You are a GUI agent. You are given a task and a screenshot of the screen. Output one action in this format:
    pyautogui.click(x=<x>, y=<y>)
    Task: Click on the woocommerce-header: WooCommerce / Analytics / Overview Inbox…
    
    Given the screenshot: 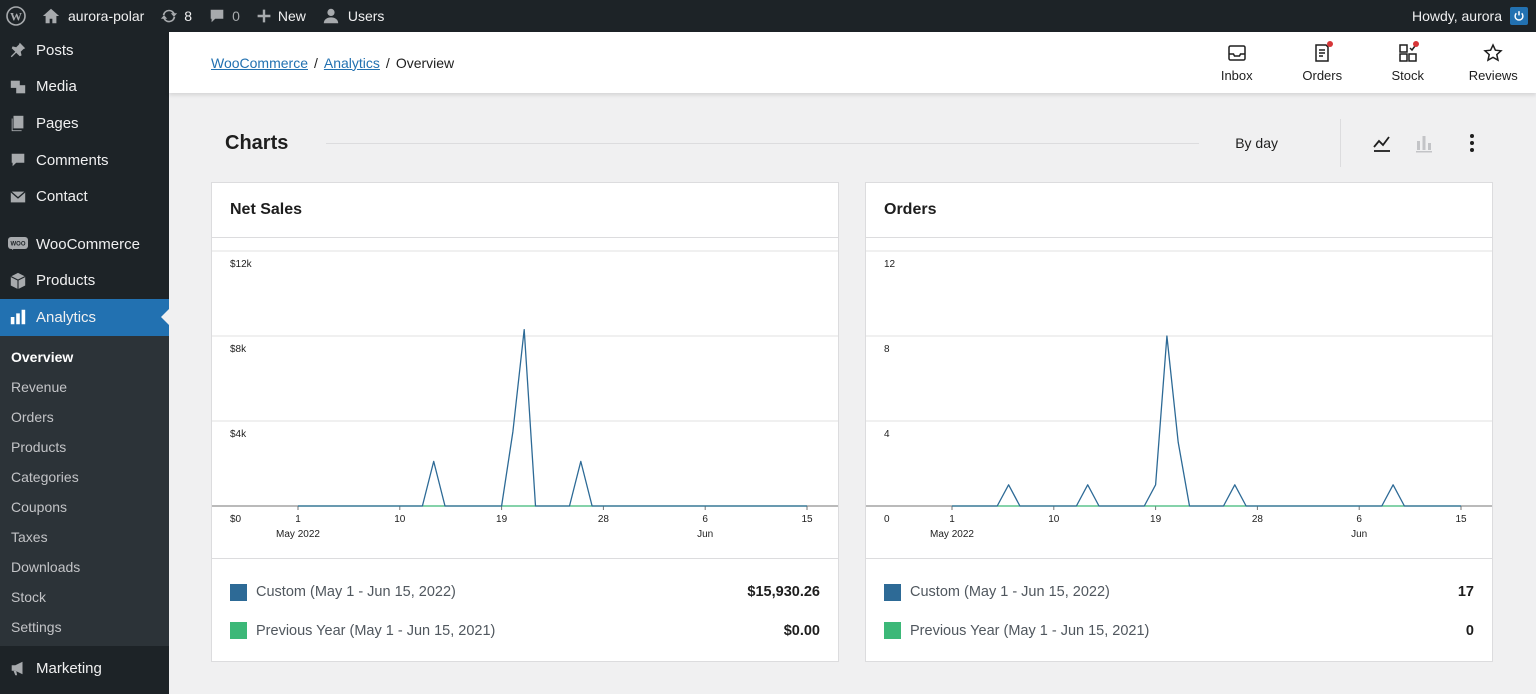 What is the action you would take?
    pyautogui.click(x=852, y=62)
    